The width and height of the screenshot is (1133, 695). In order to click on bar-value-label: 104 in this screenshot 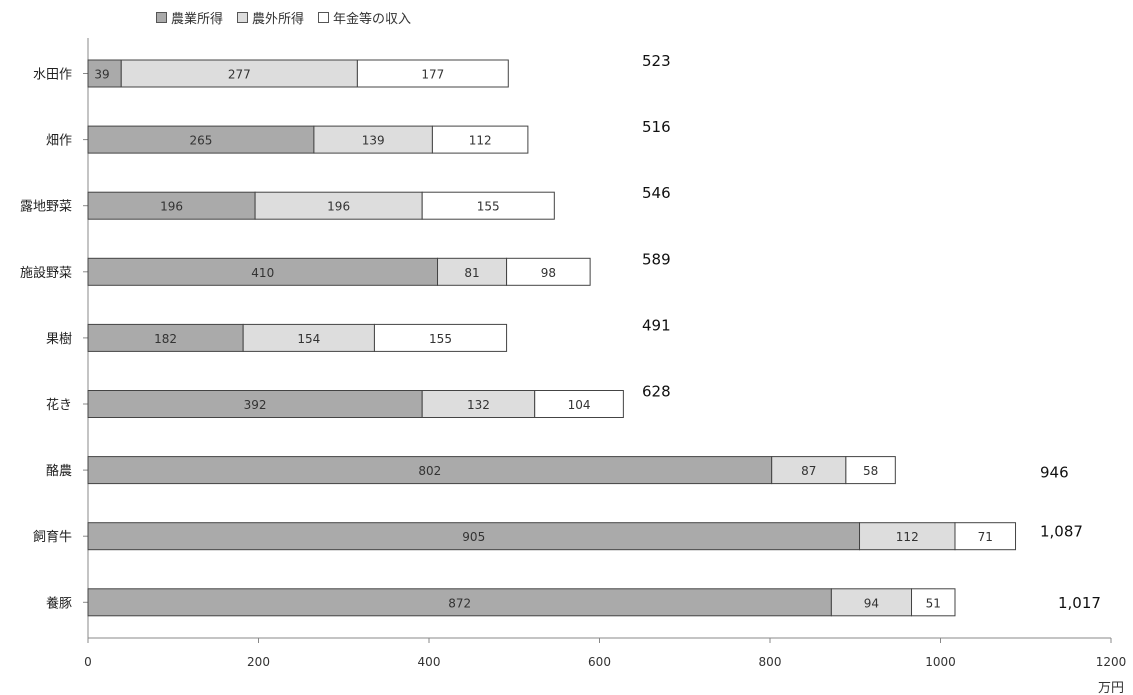, I will do `click(579, 405)`.